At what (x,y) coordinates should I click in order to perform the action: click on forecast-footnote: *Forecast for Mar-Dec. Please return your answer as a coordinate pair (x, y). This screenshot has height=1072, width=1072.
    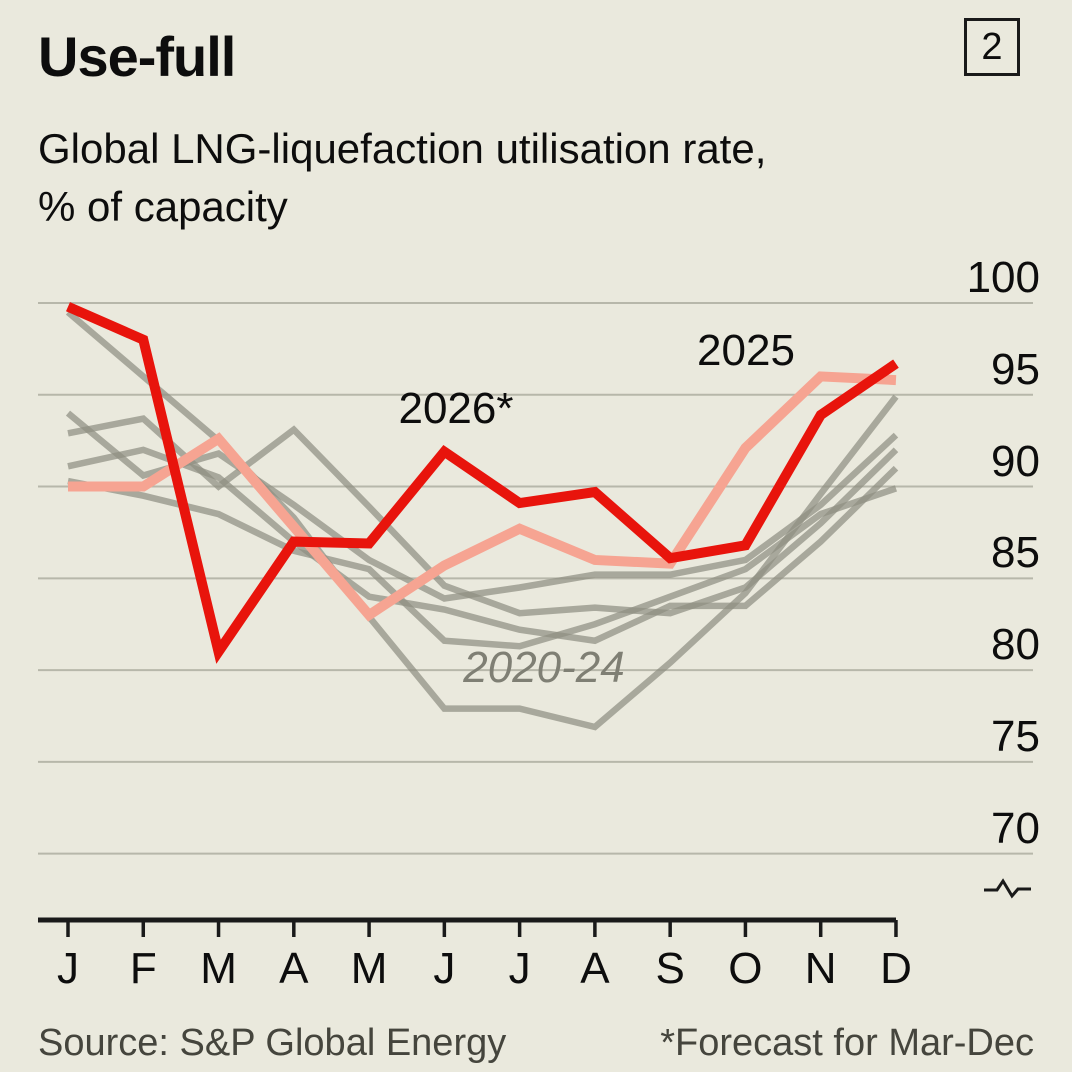
    Looking at the image, I should click on (847, 1043).